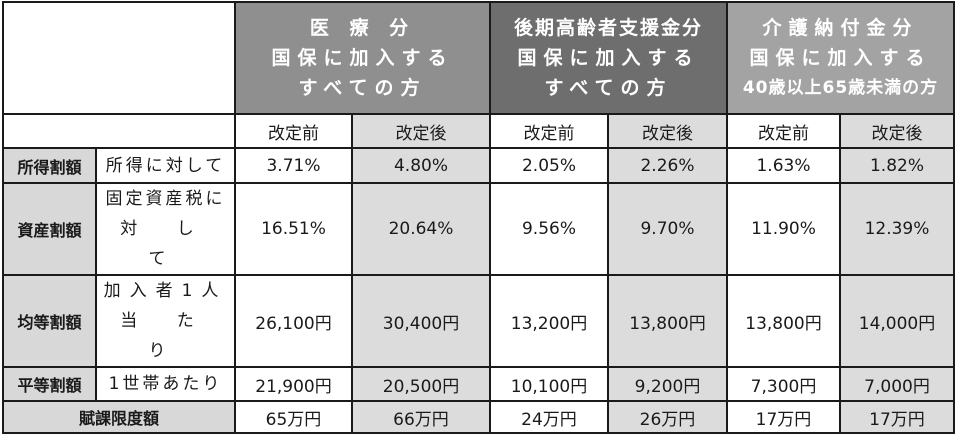 The height and width of the screenshot is (434, 957). What do you see at coordinates (897, 229) in the screenshot?
I see `value-cell: 12.39%` at bounding box center [897, 229].